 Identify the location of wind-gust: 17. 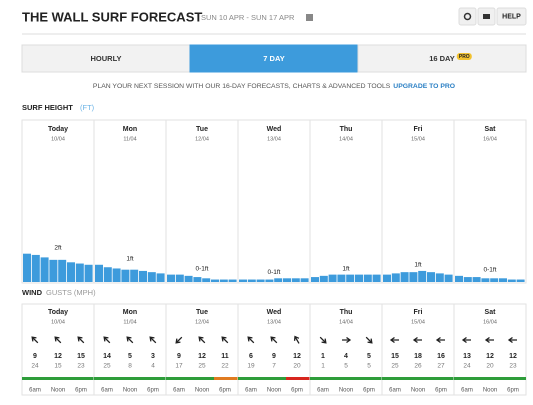
(179, 366).